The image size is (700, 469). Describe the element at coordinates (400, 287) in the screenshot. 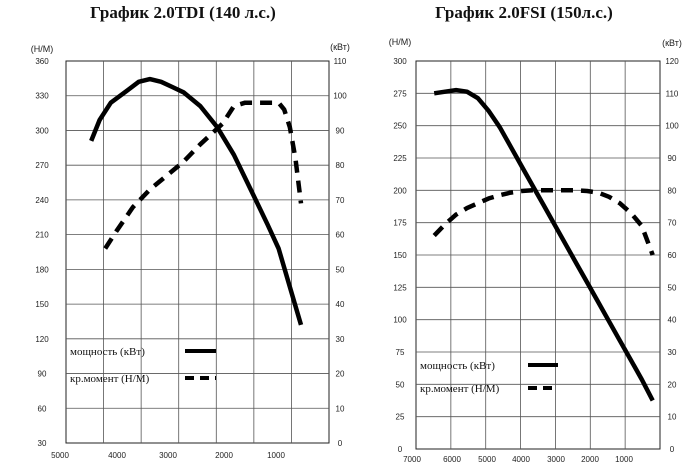

I see `left-tick-label: 125` at that location.